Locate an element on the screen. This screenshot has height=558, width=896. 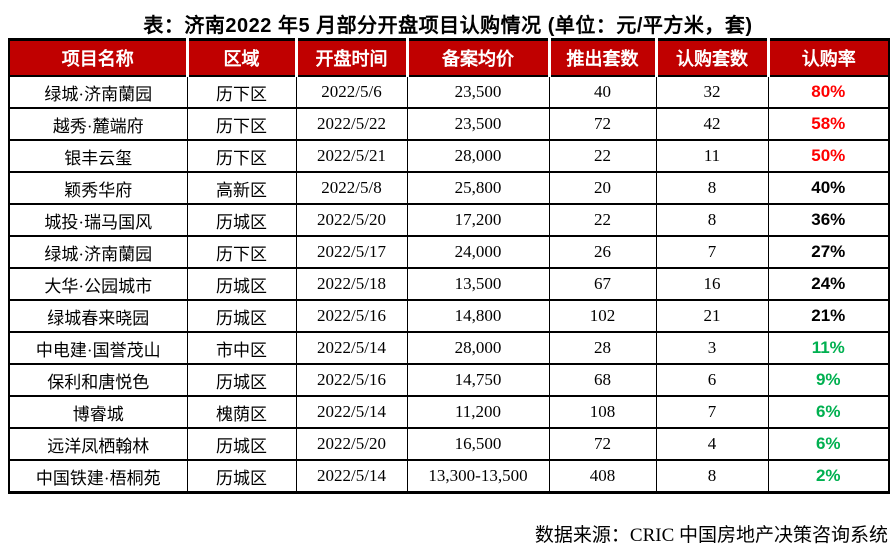
cell-project-name: 中国铁建·梧桐苑 is located at coordinates (98, 476).